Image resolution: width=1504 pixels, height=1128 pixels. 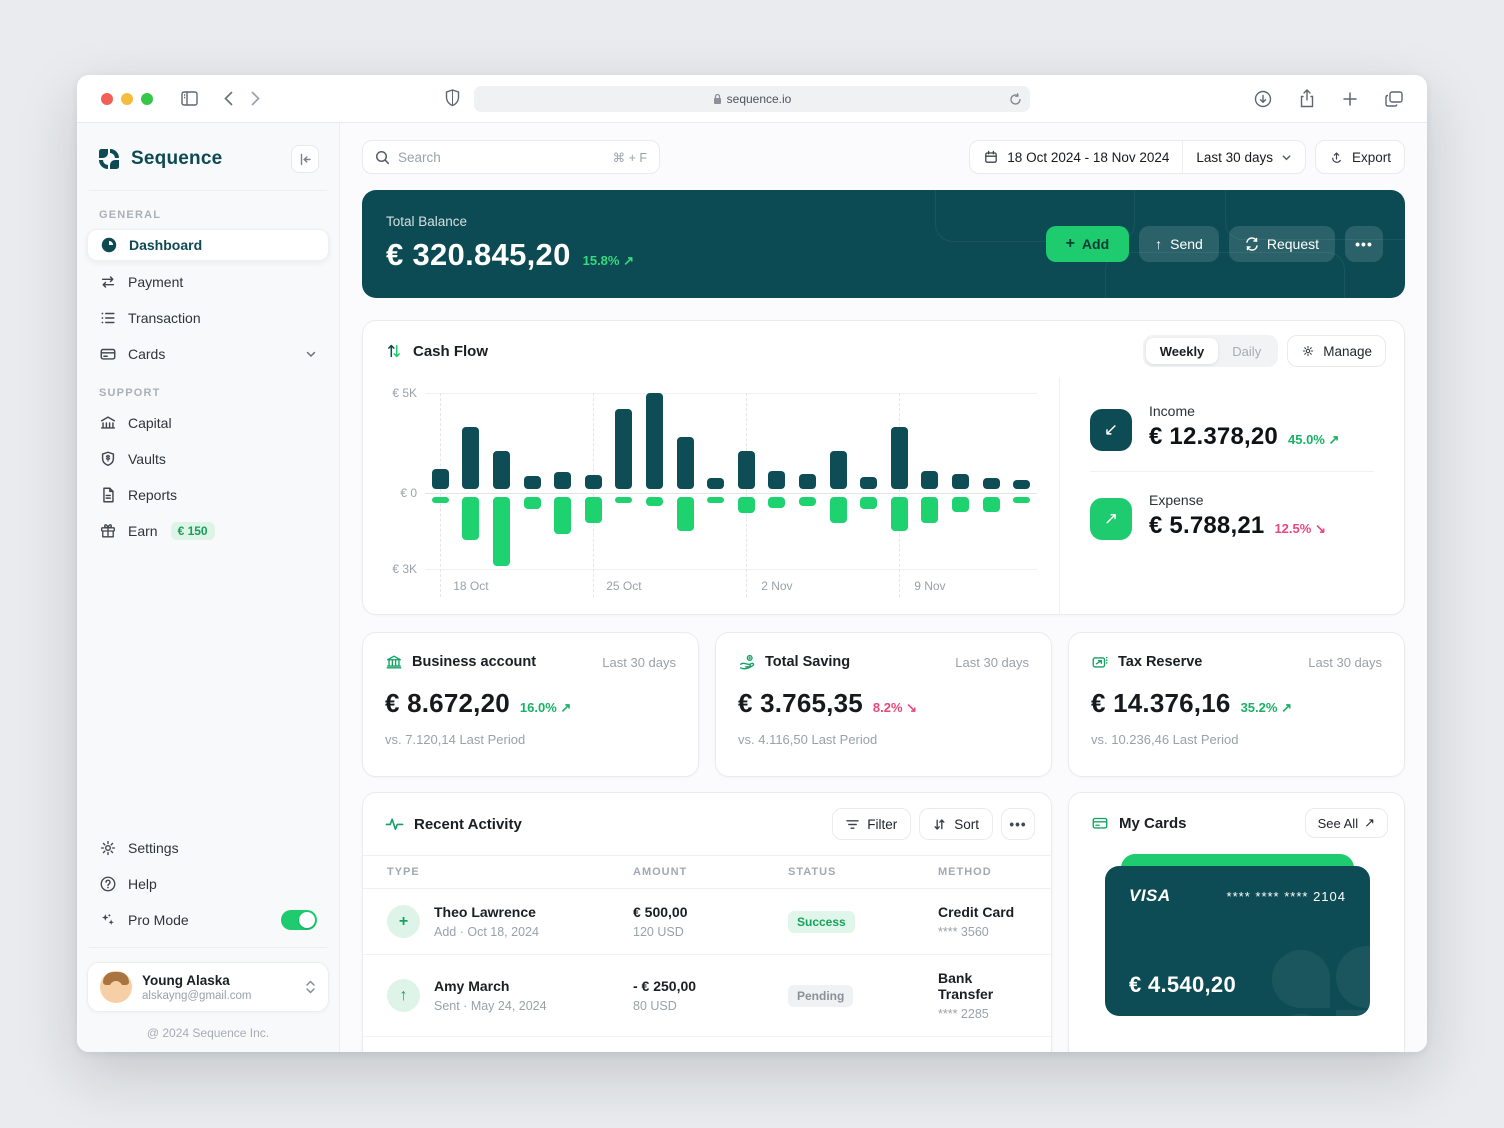 What do you see at coordinates (153, 847) in the screenshot?
I see `sidebar-item-label: Settings` at bounding box center [153, 847].